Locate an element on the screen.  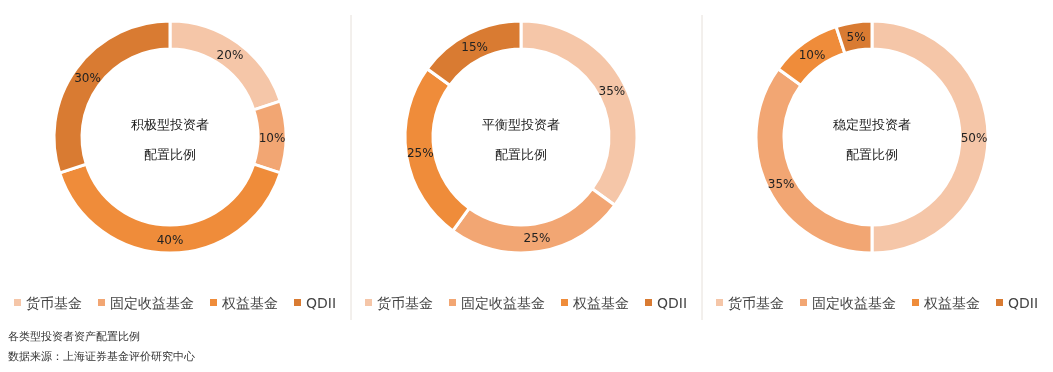
text: 稳定型投资者 is located at coordinates (872, 124).